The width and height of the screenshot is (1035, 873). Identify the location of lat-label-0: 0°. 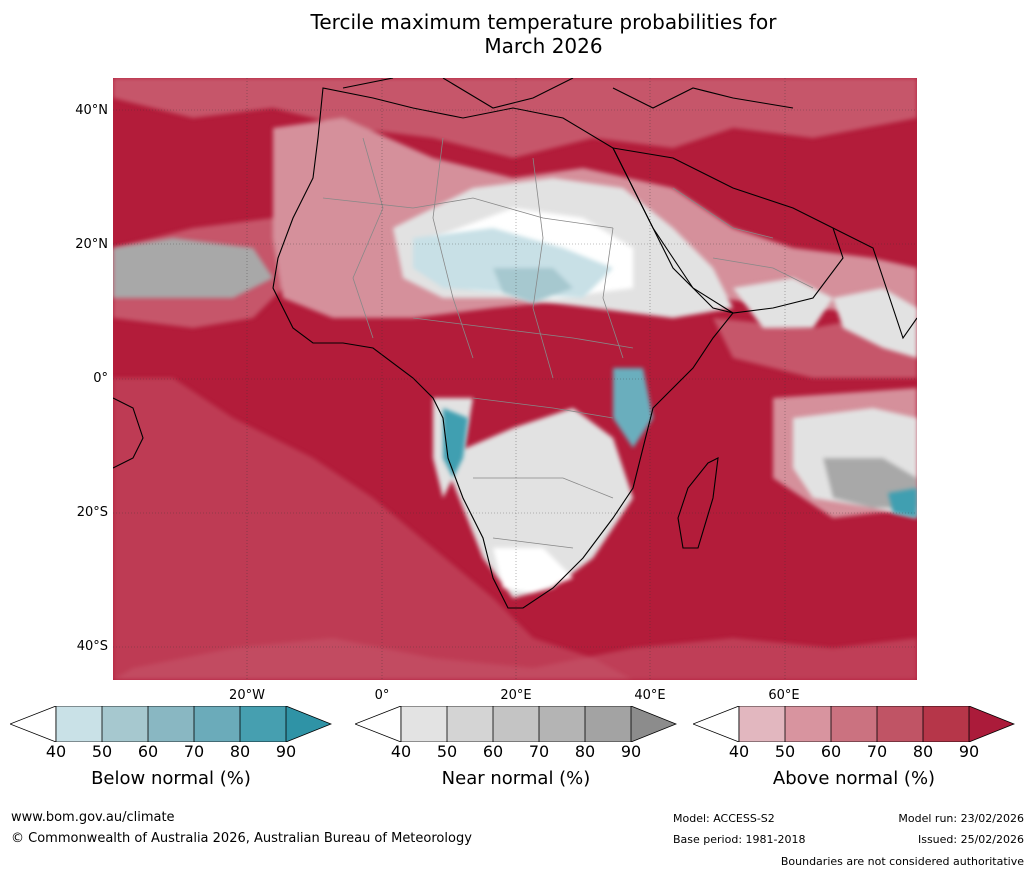
(100, 378).